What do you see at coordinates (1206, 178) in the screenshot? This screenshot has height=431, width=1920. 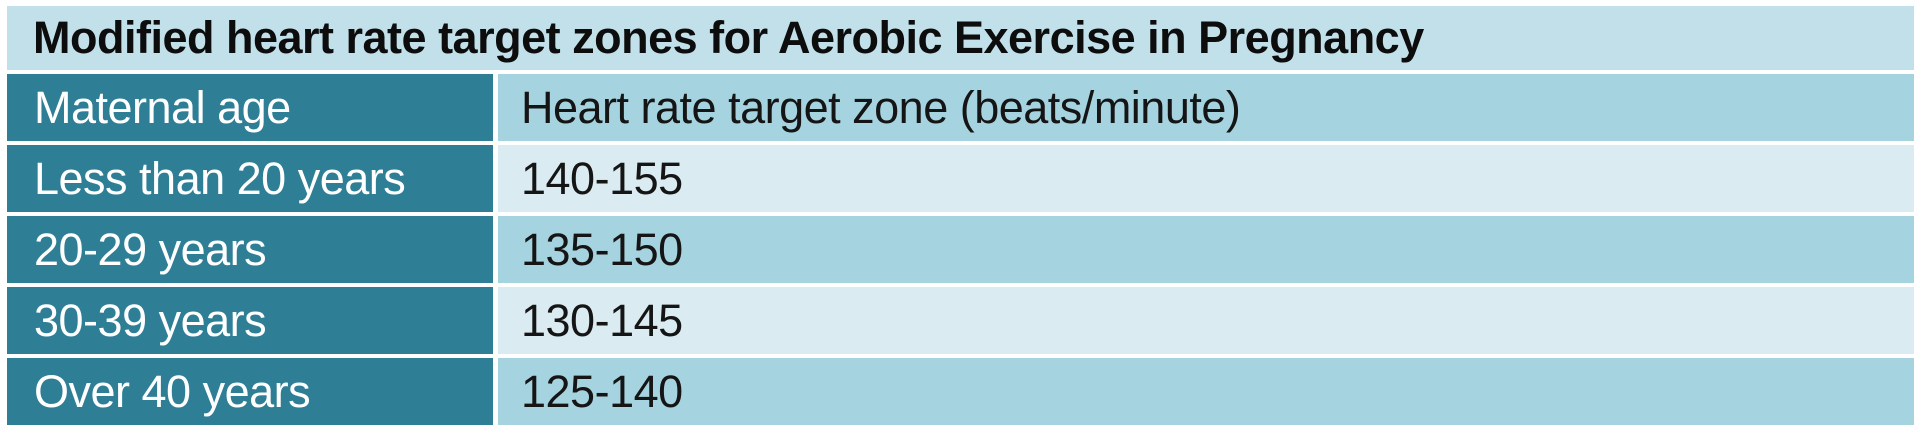 I see `zone-cell-less-than-20: 140-155` at bounding box center [1206, 178].